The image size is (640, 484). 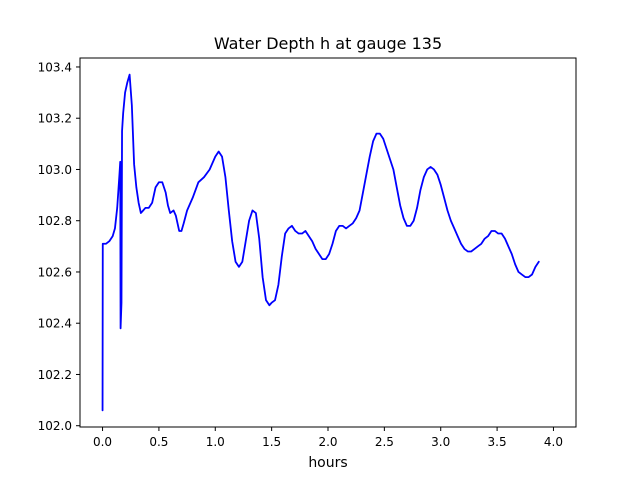 What do you see at coordinates (55, 170) in the screenshot?
I see `y-tick-label: 103.0` at bounding box center [55, 170].